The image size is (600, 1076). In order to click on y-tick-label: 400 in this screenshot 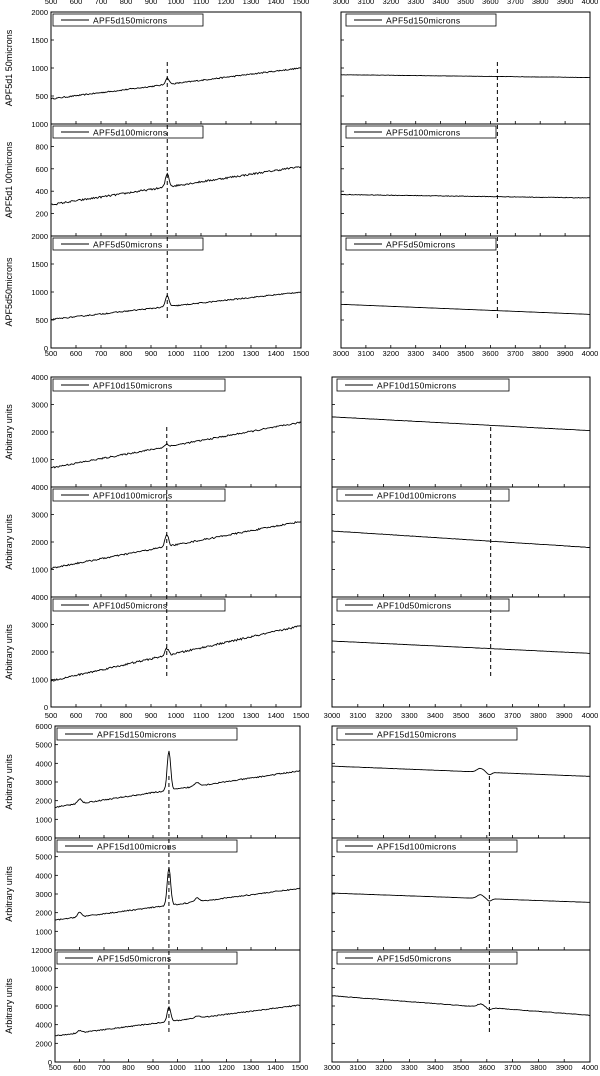, I will do `click(41, 191)`.